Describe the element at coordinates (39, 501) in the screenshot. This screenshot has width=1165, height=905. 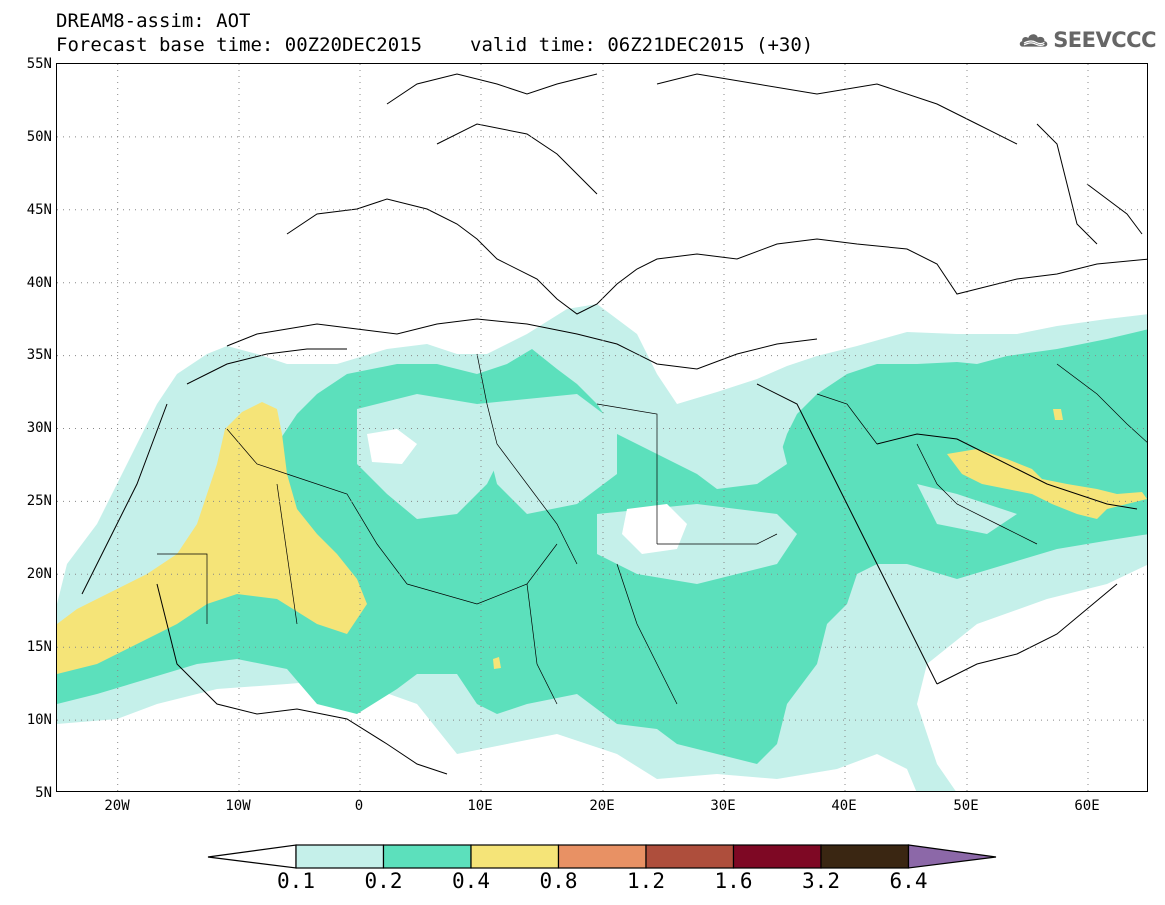
I see `lat-tick-label: 25N` at that location.